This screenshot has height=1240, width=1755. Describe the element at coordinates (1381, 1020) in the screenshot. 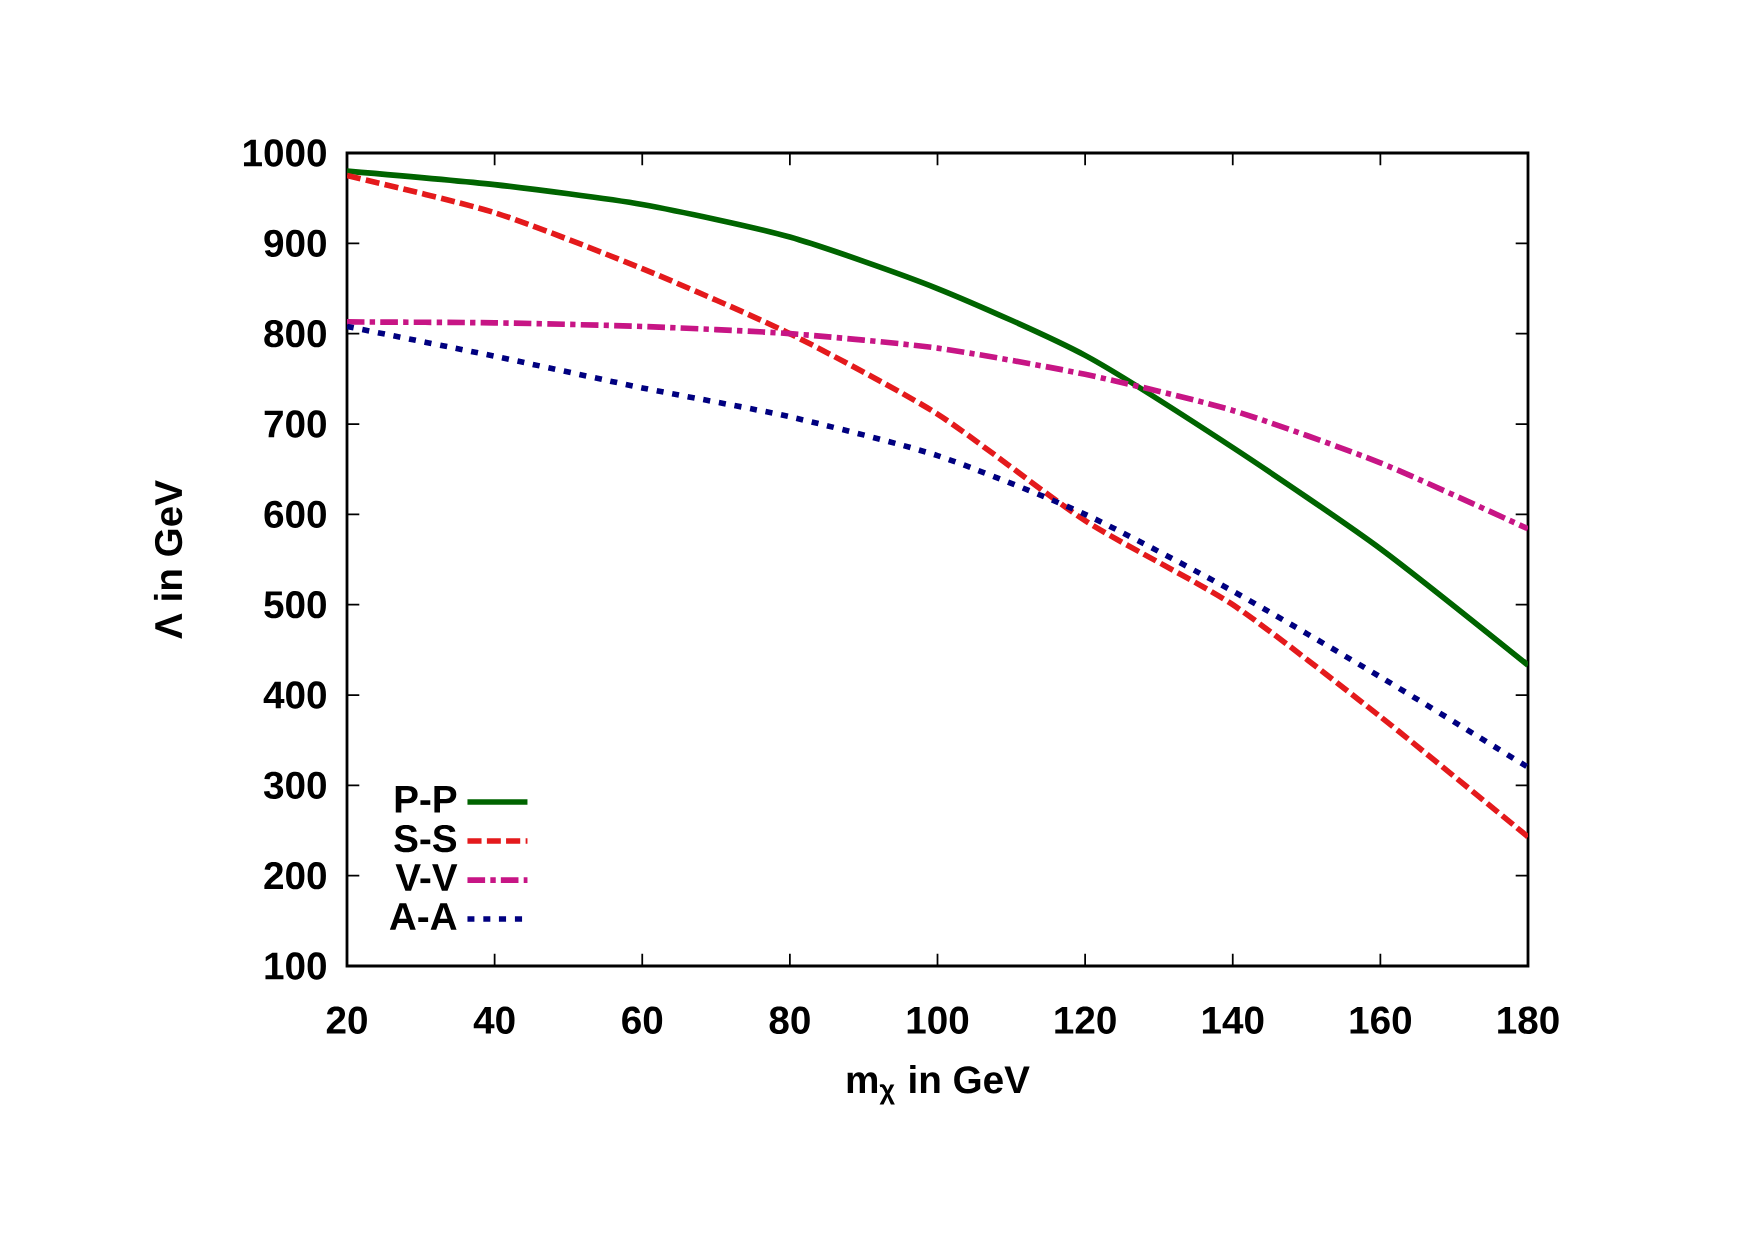

I see `x-tick-label: 160` at that location.